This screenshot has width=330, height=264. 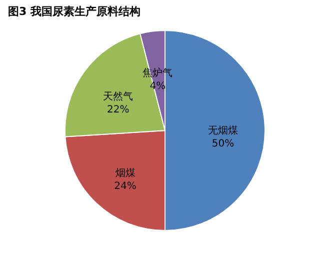 I want to click on data-label: 24%, so click(x=125, y=186).